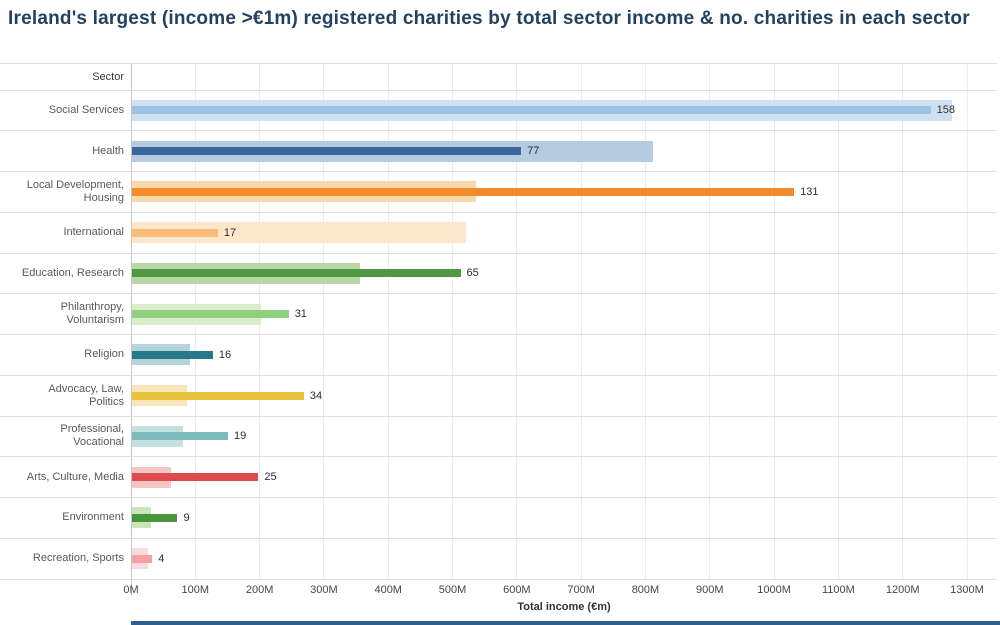  What do you see at coordinates (75, 476) in the screenshot?
I see `sector-label: Arts, Culture, Media` at bounding box center [75, 476].